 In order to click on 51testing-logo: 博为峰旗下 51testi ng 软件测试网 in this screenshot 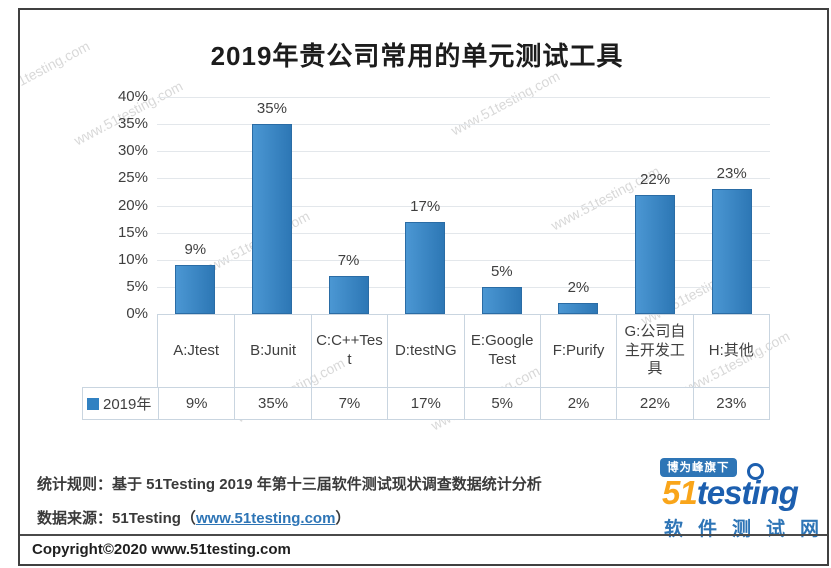, I will do `click(744, 500)`.